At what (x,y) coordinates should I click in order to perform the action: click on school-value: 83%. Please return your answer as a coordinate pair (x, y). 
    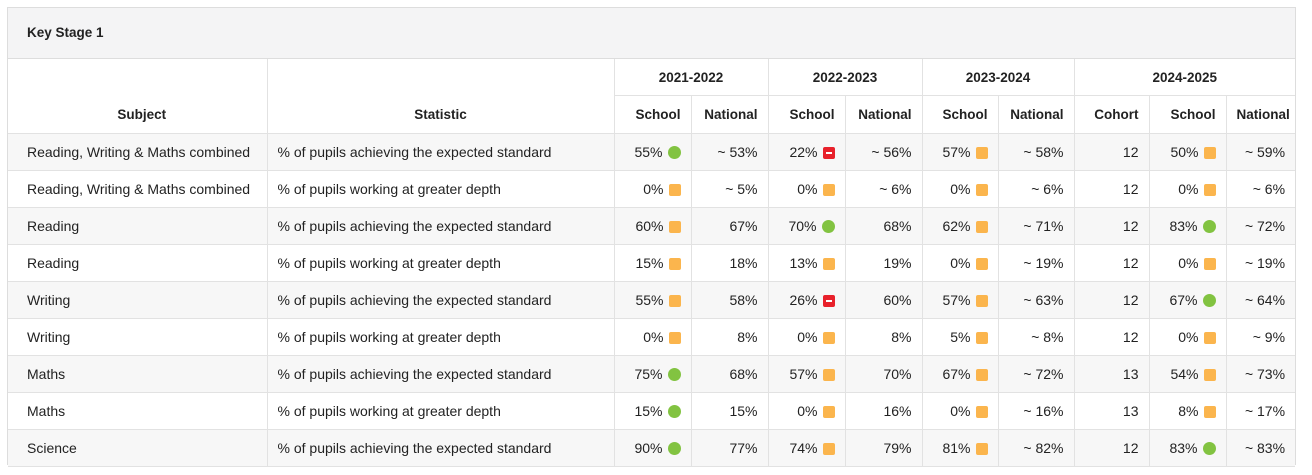
    Looking at the image, I should click on (1183, 226).